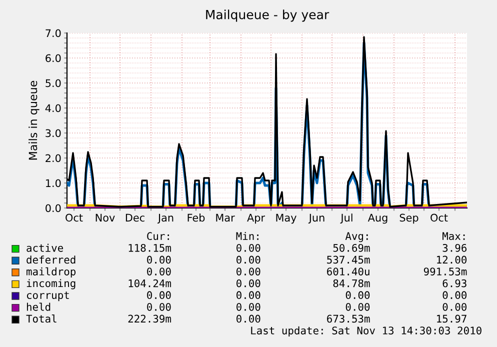  What do you see at coordinates (453, 236) in the screenshot?
I see `text: Max:` at bounding box center [453, 236].